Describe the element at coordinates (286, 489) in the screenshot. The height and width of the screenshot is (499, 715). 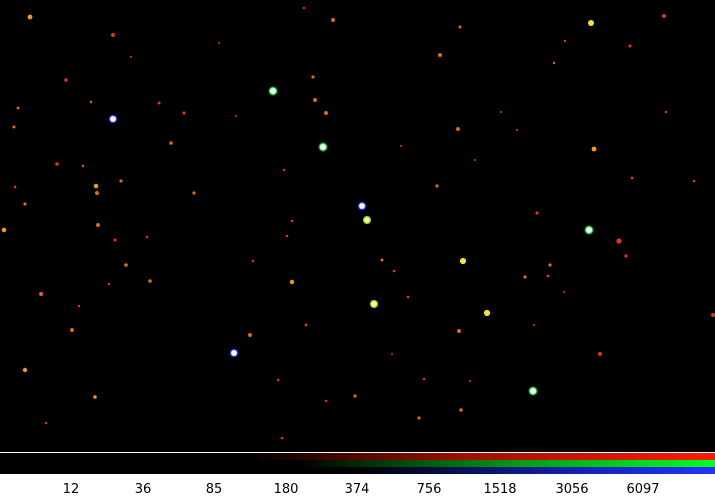
I see `tick-label: 180` at that location.